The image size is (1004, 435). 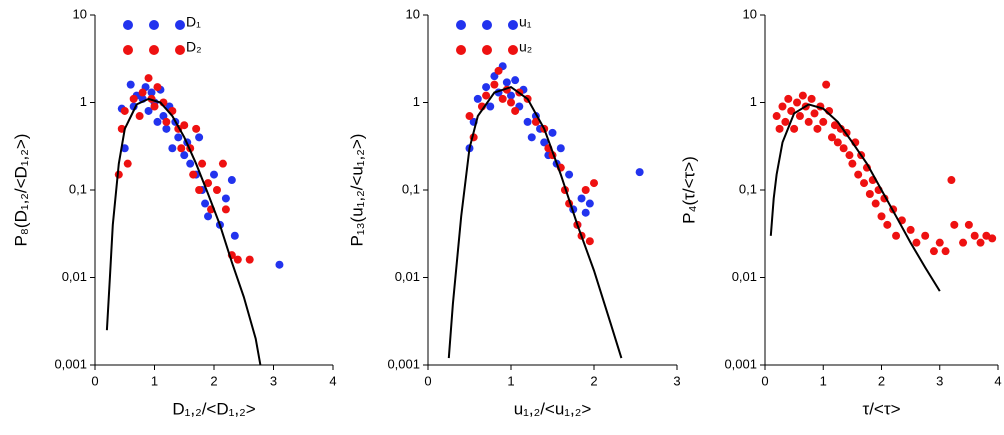 What do you see at coordinates (213, 408) in the screenshot?
I see `x-axis-label: D₁,₂/<D₁,₂>` at bounding box center [213, 408].